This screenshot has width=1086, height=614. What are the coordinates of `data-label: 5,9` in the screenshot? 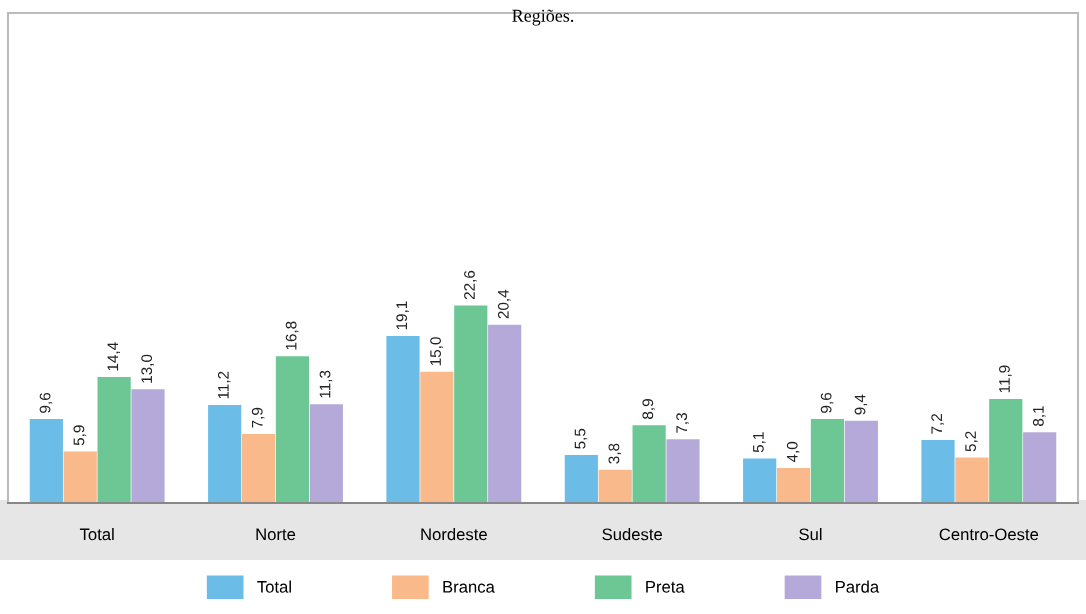 It's located at (80, 435).